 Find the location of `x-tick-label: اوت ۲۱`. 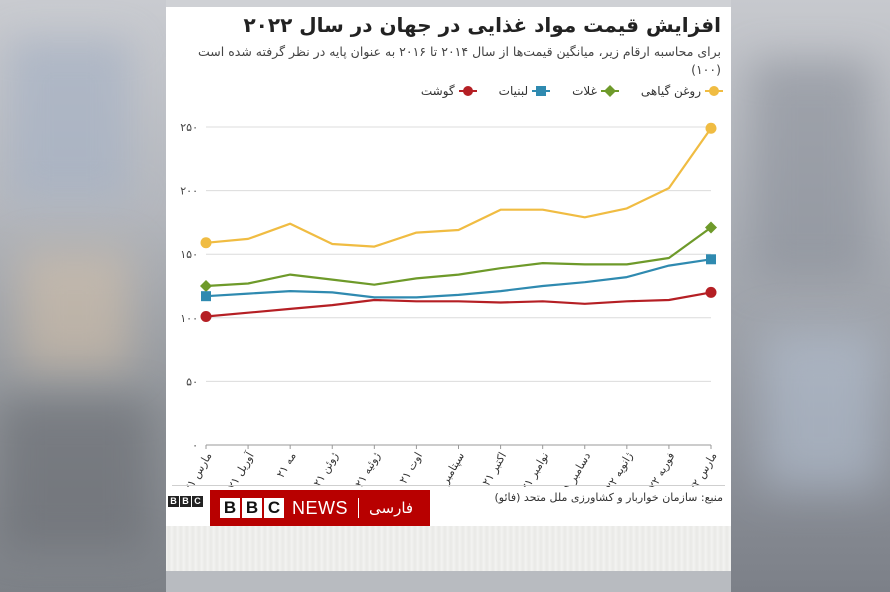

x-tick-label: اوت ۲۱ is located at coordinates (411, 468).